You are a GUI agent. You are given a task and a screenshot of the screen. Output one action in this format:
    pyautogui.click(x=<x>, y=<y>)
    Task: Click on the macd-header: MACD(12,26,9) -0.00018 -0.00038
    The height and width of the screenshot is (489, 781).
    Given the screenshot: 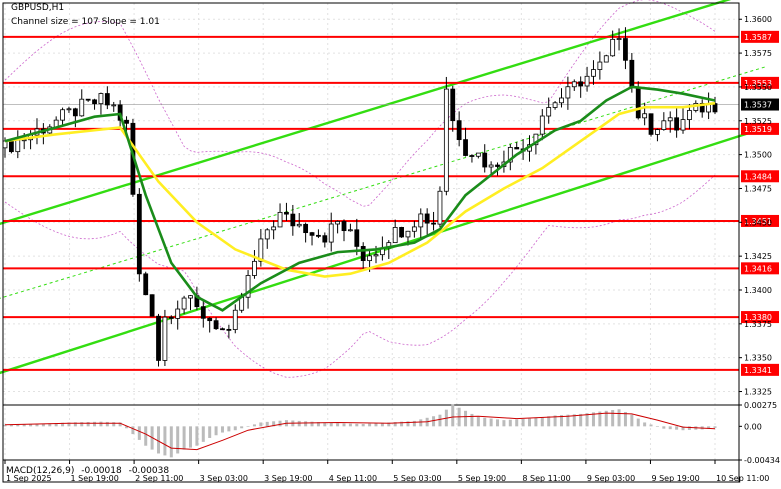 What is the action you would take?
    pyautogui.click(x=89, y=471)
    